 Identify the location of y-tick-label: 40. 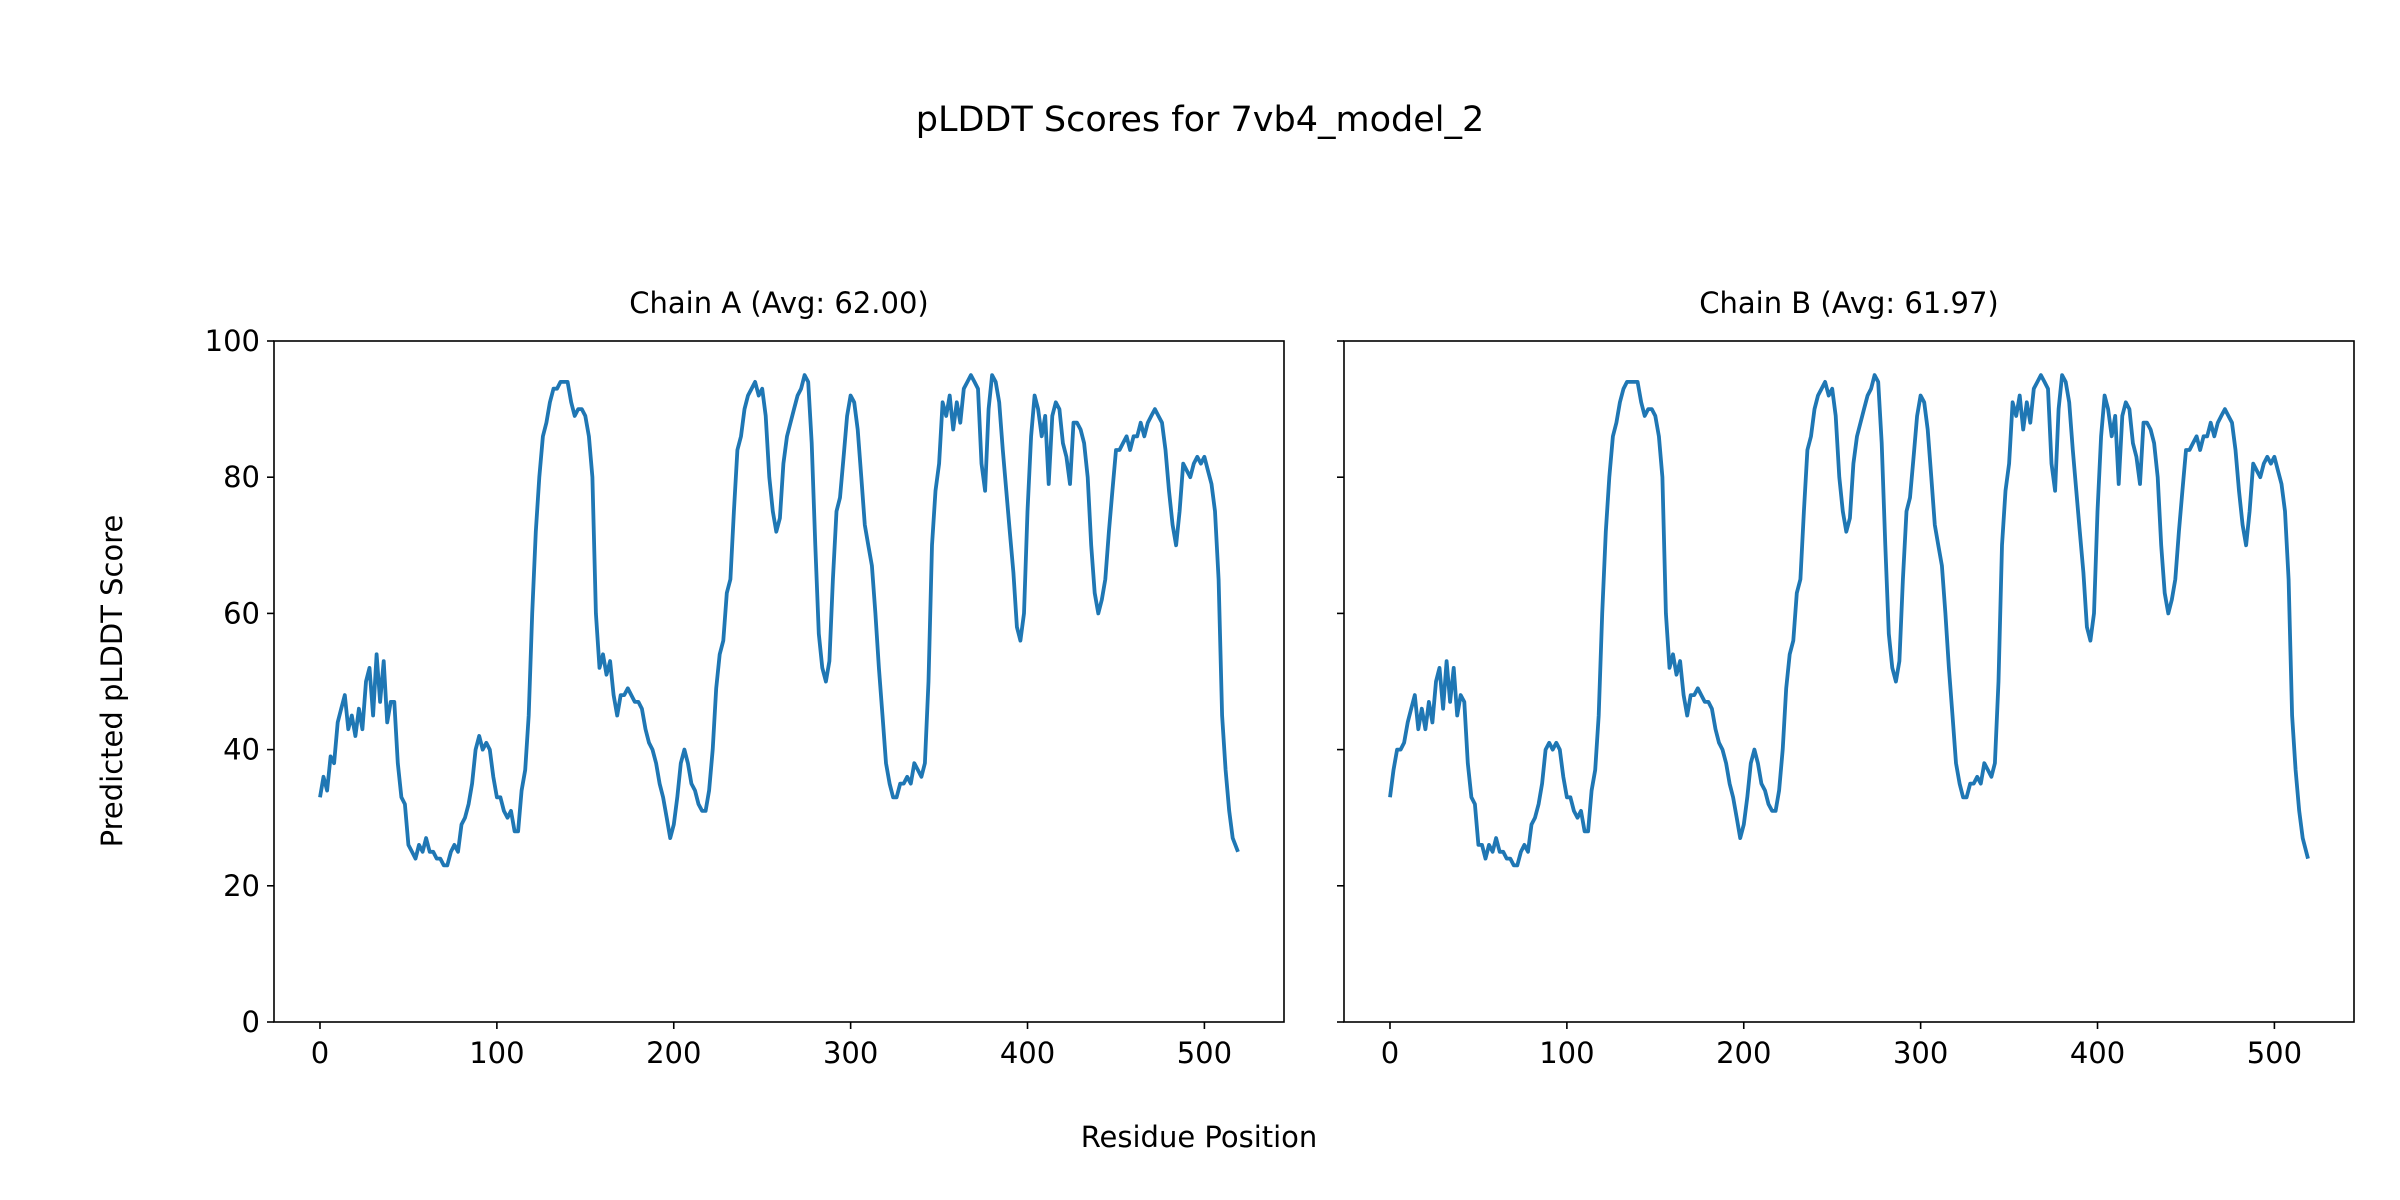
(241, 750).